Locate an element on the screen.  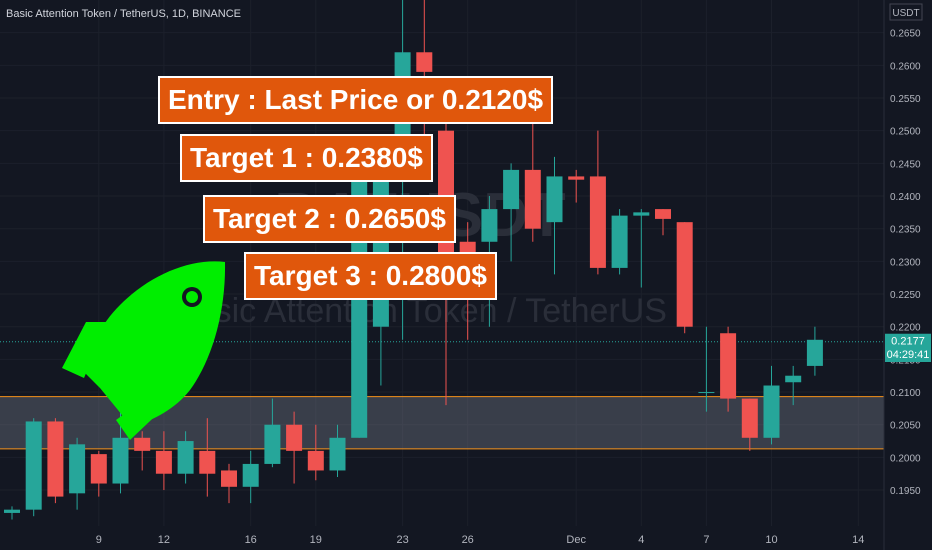
price-tick-label: 0.2400 is located at coordinates (905, 197).